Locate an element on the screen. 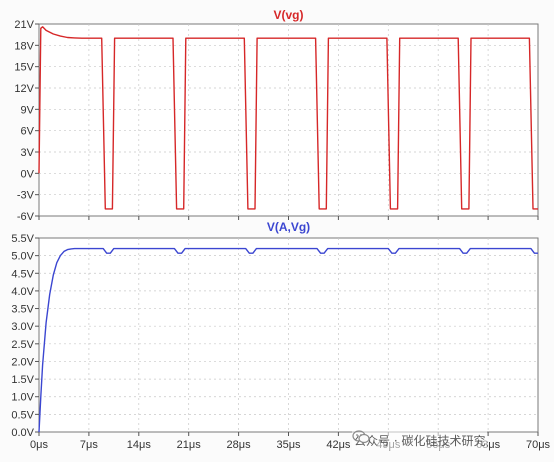 The image size is (554, 462). x-tick-label: 21μs is located at coordinates (189, 445).